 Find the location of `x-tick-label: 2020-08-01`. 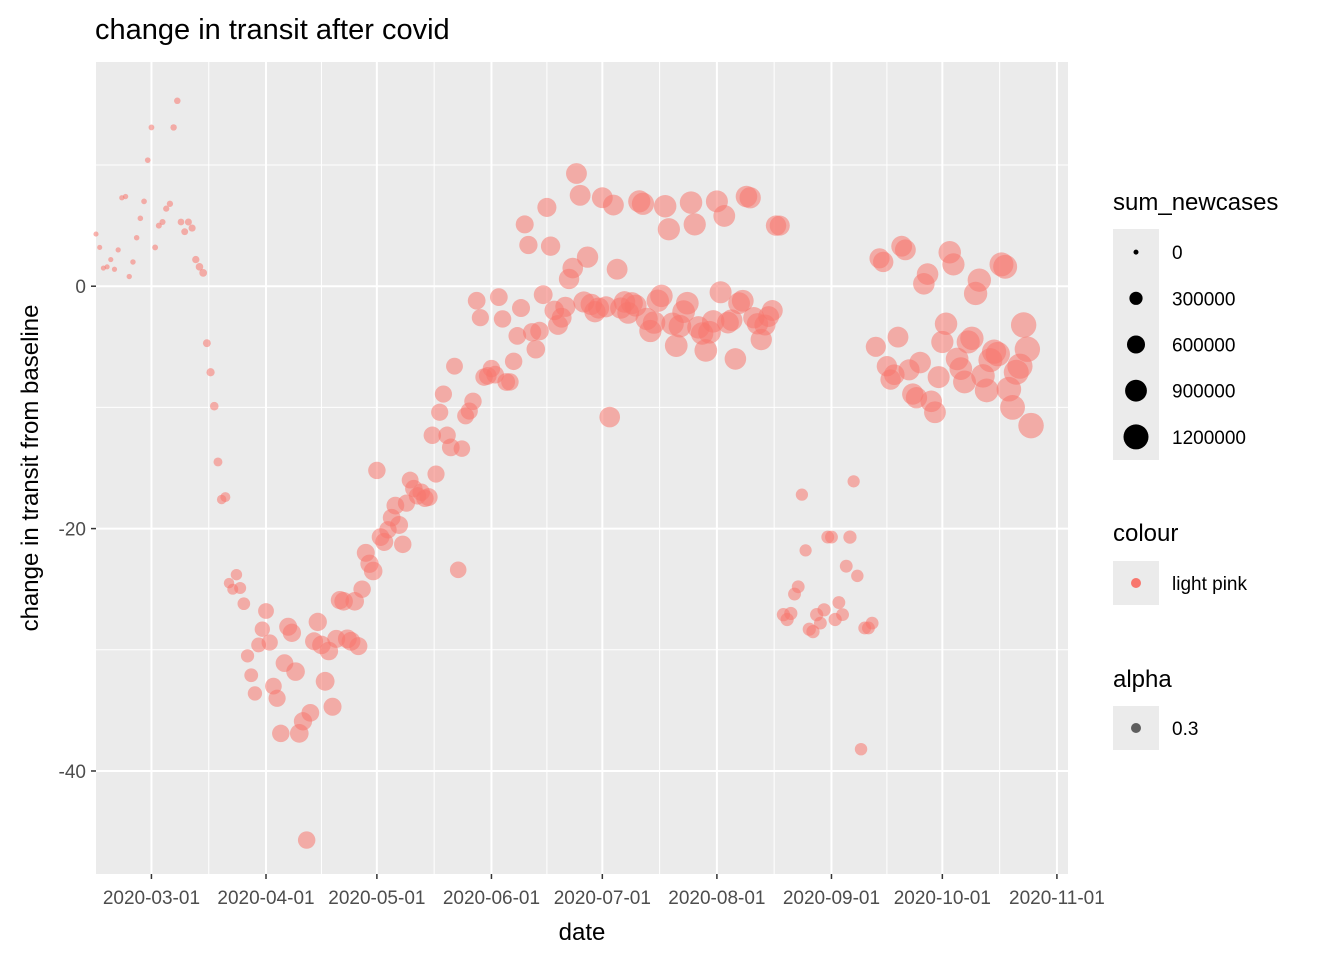

x-tick-label: 2020-08-01 is located at coordinates (716, 898).